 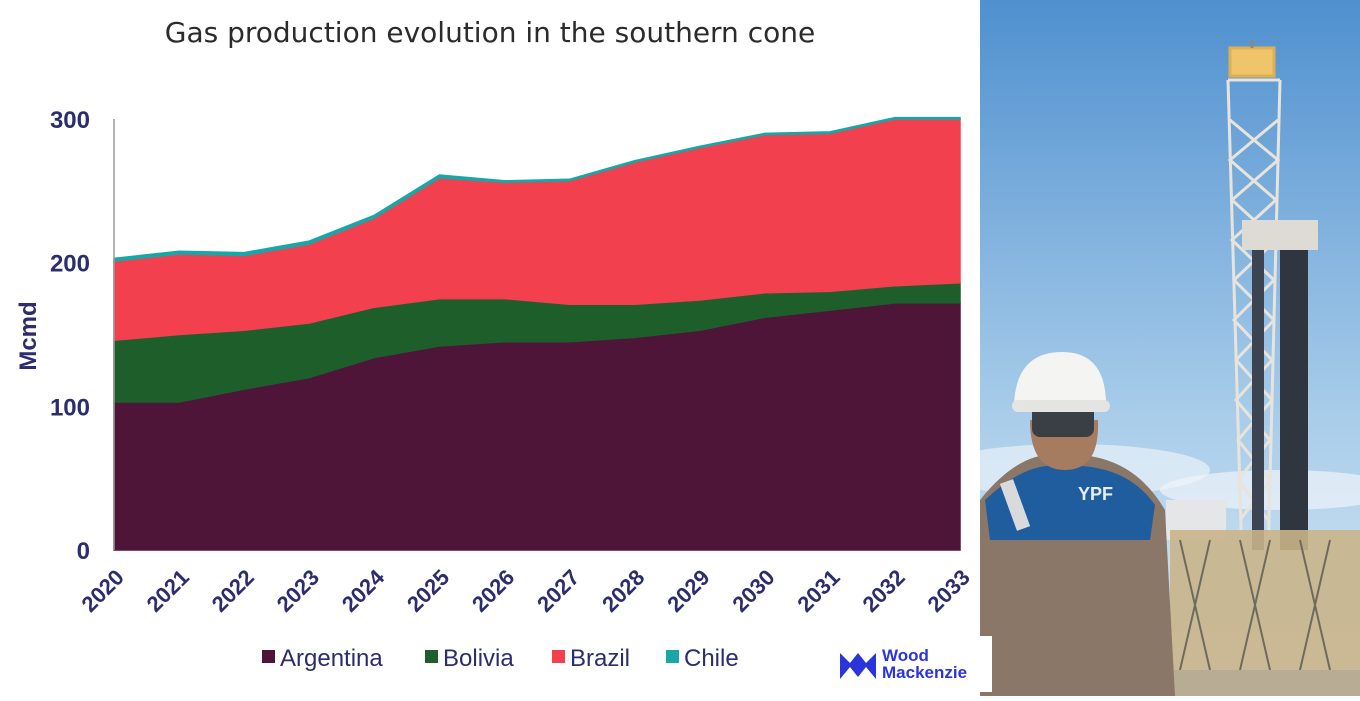 I want to click on y-tick-label: 0, so click(x=83, y=551).